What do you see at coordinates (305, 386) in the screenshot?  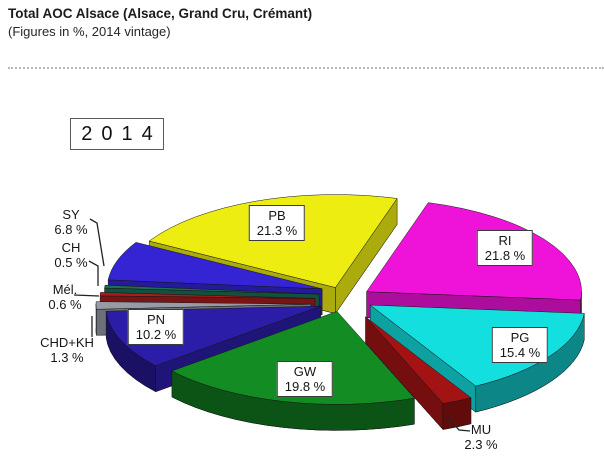 I see `slice-value: 19.8 %` at bounding box center [305, 386].